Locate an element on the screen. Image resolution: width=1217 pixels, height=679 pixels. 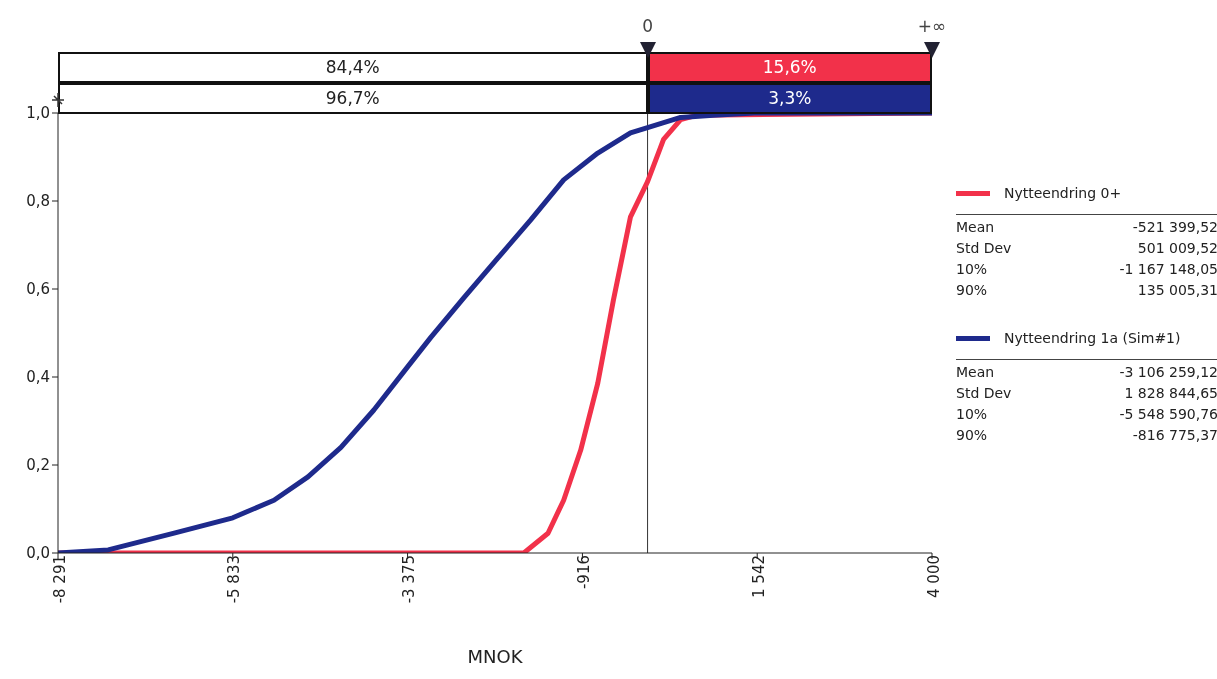
x-tick-label: -8 291 is located at coordinates (59, 579).